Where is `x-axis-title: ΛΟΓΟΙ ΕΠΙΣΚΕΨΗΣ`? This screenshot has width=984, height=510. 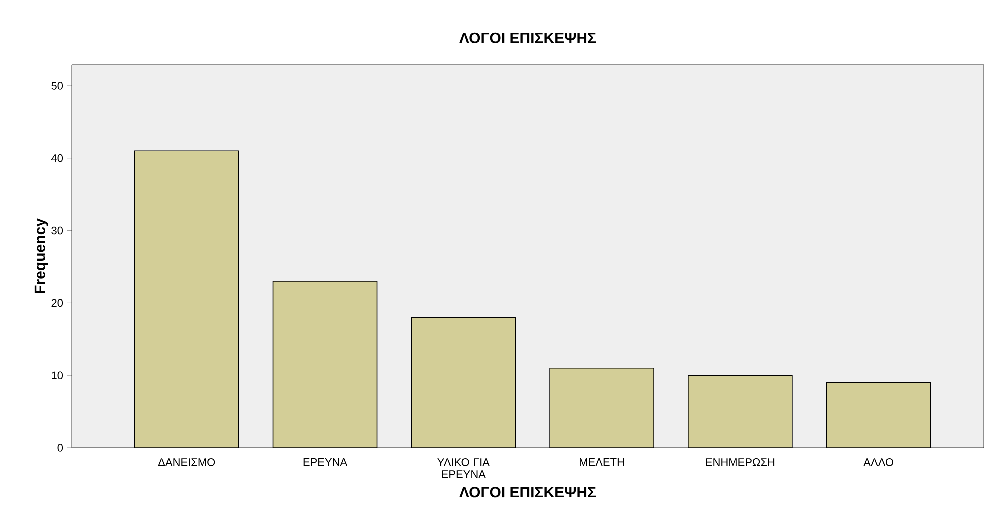
x-axis-title: ΛΟΓΟΙ ΕΠΙΣΚΕΨΗΣ is located at coordinates (528, 492).